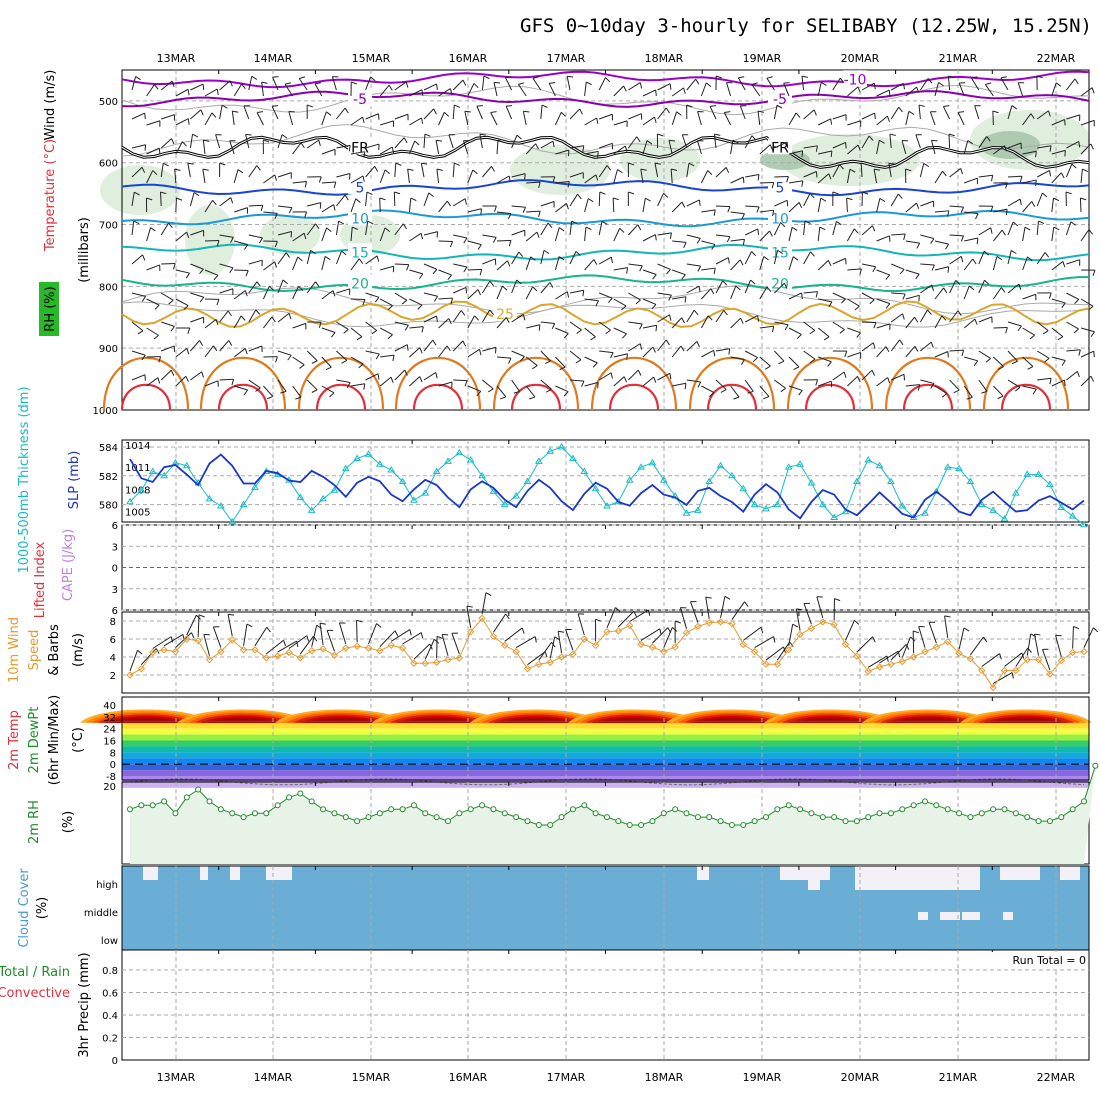 The height and width of the screenshot is (1100, 1100). Describe the element at coordinates (108, 287) in the screenshot. I see `pressure-tick-label: 800` at that location.